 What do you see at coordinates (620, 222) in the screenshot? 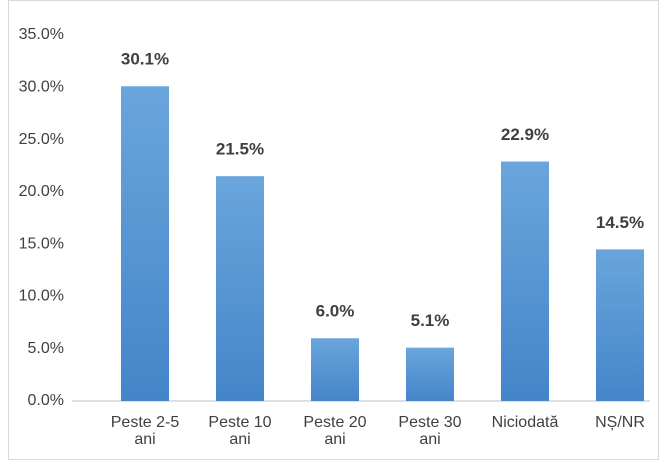
I see `value-label: 14.5%` at bounding box center [620, 222].